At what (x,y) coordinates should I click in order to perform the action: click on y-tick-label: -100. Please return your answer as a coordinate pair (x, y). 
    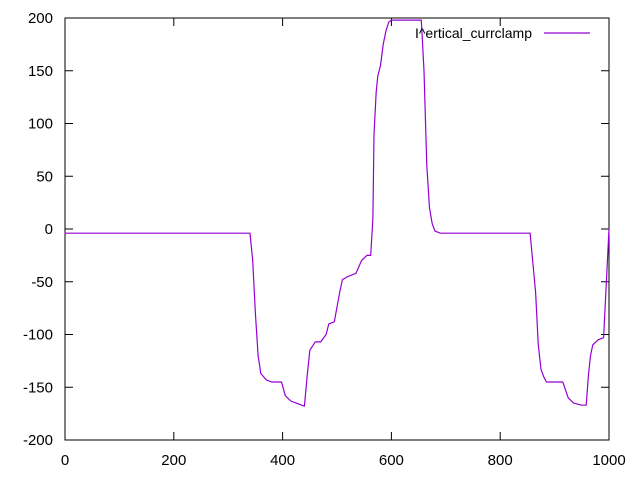
    Looking at the image, I should click on (38, 335).